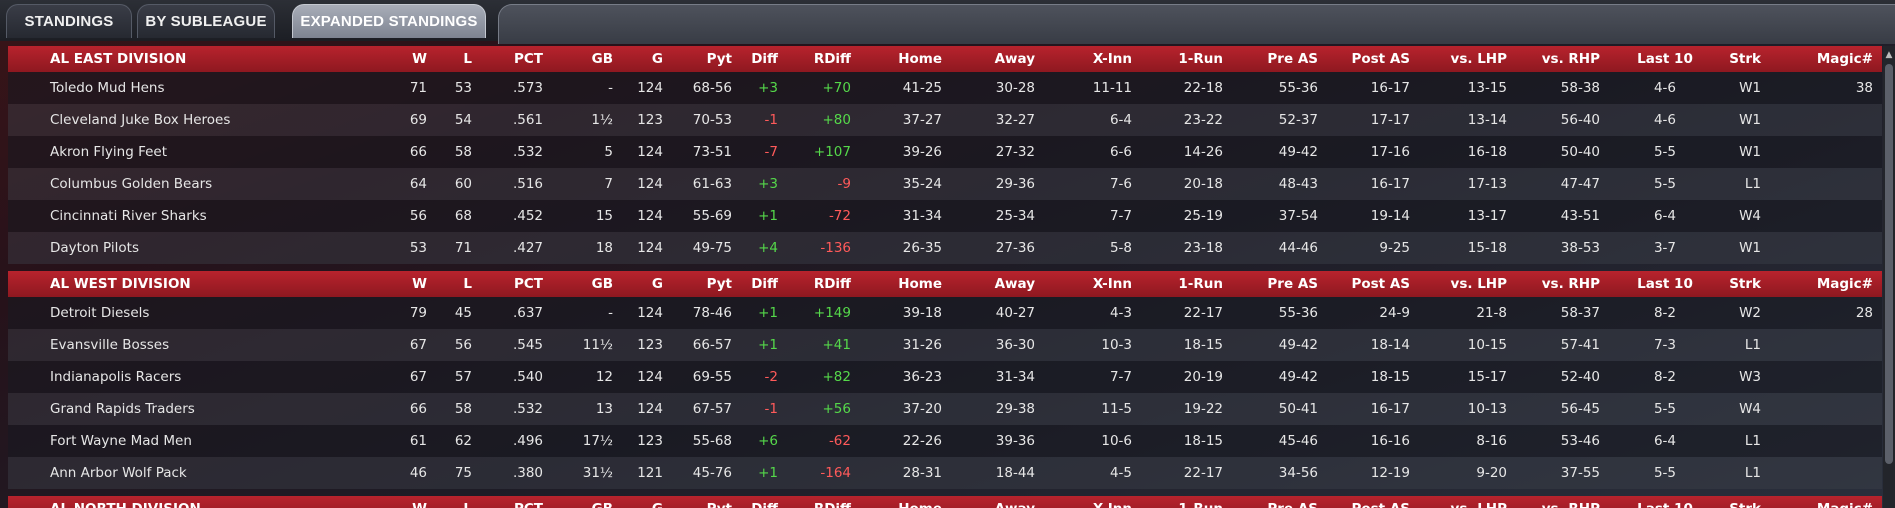  Describe the element at coordinates (122, 409) in the screenshot. I see `team-name: Grand Rapids Traders` at that location.